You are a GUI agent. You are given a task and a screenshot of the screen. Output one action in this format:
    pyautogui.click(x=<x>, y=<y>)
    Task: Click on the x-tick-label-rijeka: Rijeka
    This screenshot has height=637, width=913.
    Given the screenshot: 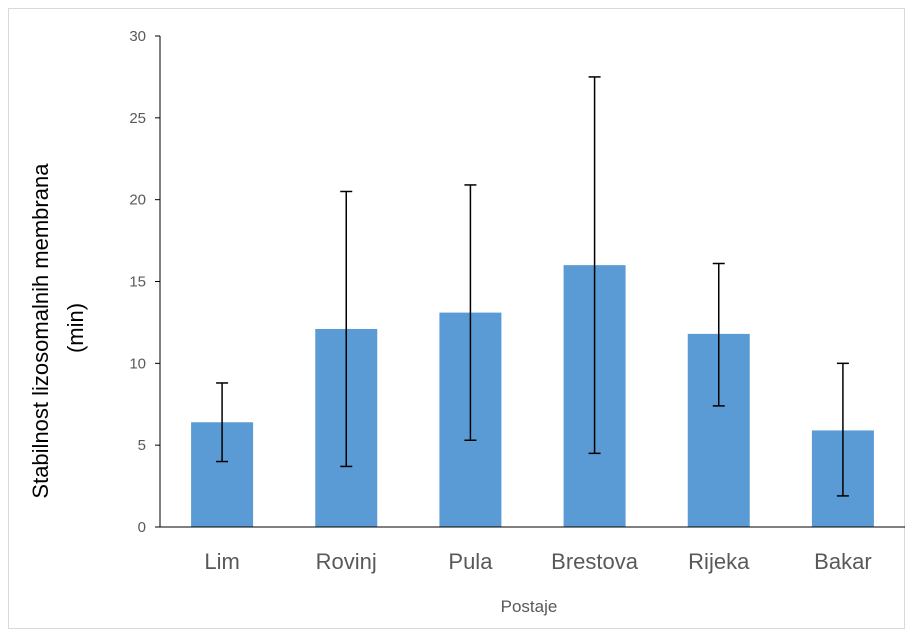 What is the action you would take?
    pyautogui.click(x=719, y=561)
    